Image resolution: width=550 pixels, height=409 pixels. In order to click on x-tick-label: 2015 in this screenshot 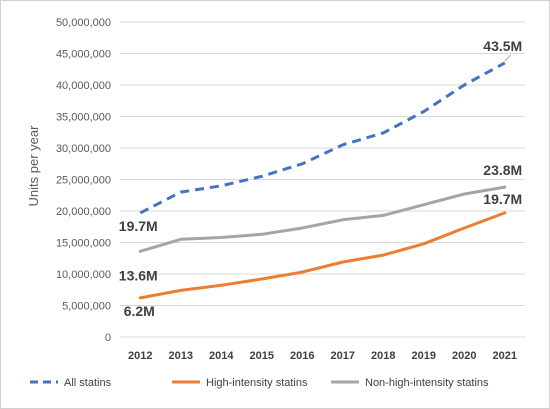, I will do `click(262, 356)`.